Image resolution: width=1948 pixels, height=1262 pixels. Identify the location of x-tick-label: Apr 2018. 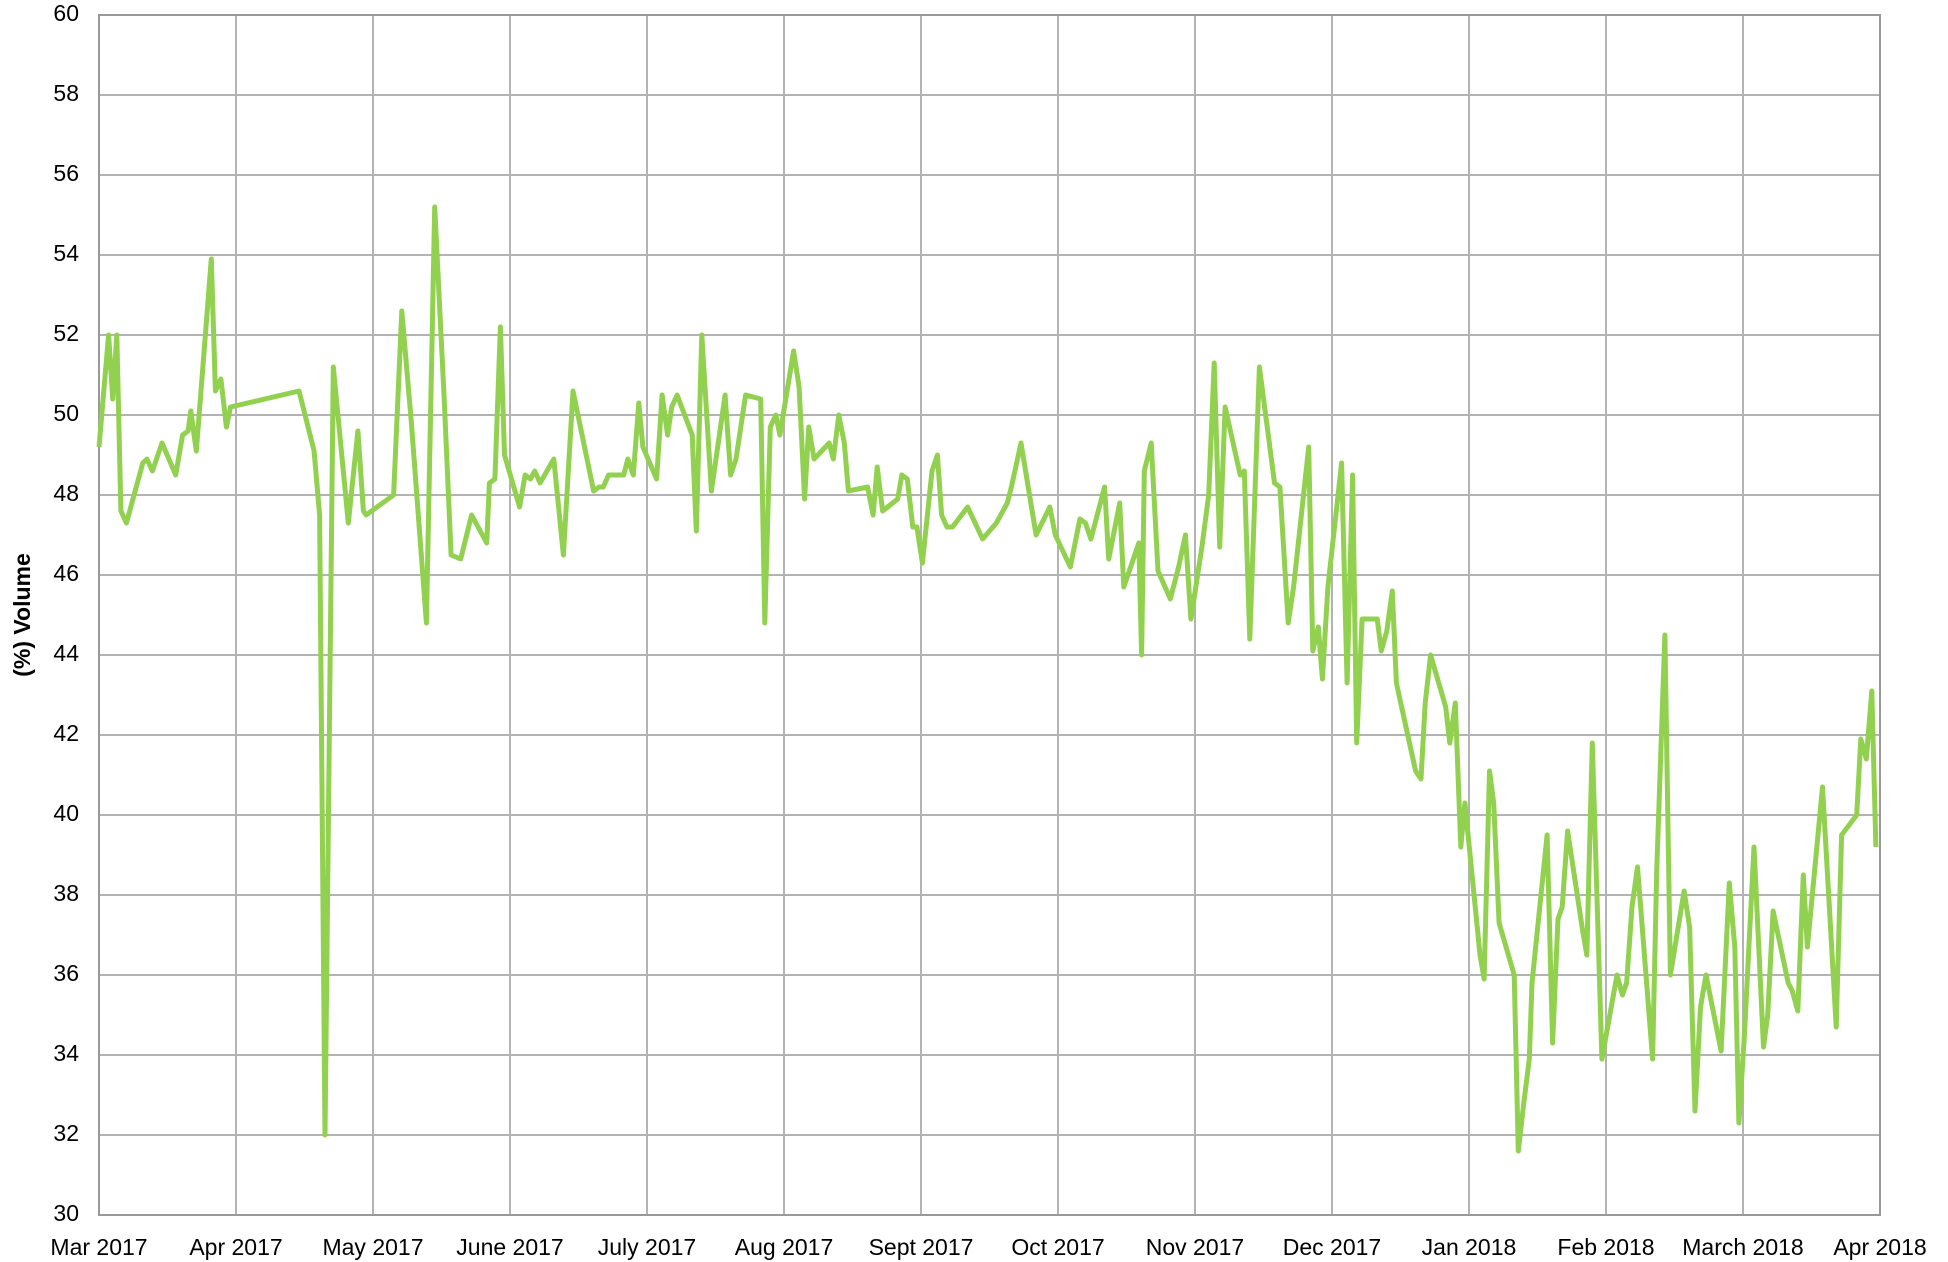
(1879, 1247).